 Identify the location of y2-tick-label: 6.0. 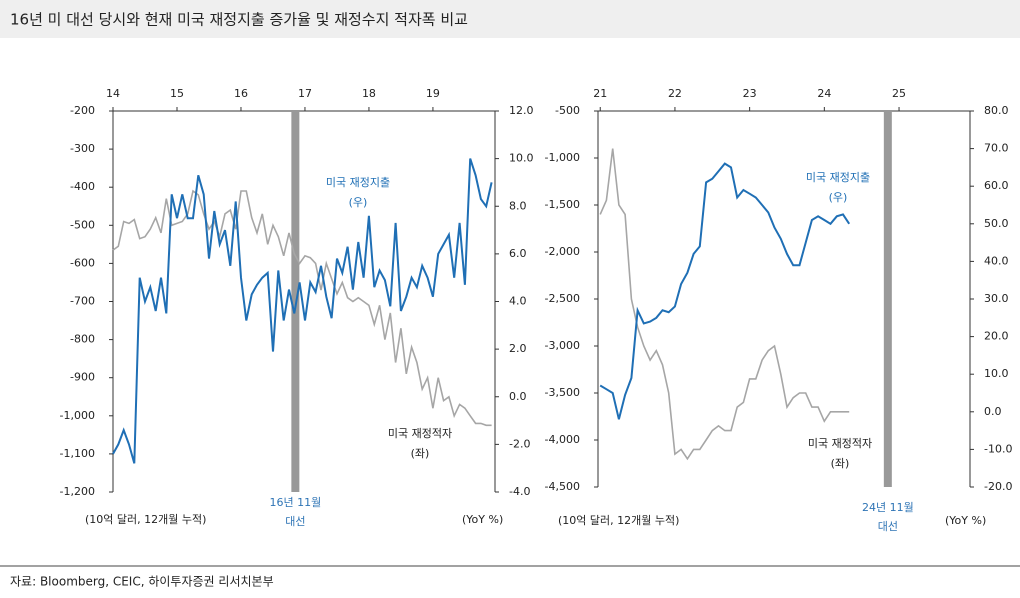
(518, 253).